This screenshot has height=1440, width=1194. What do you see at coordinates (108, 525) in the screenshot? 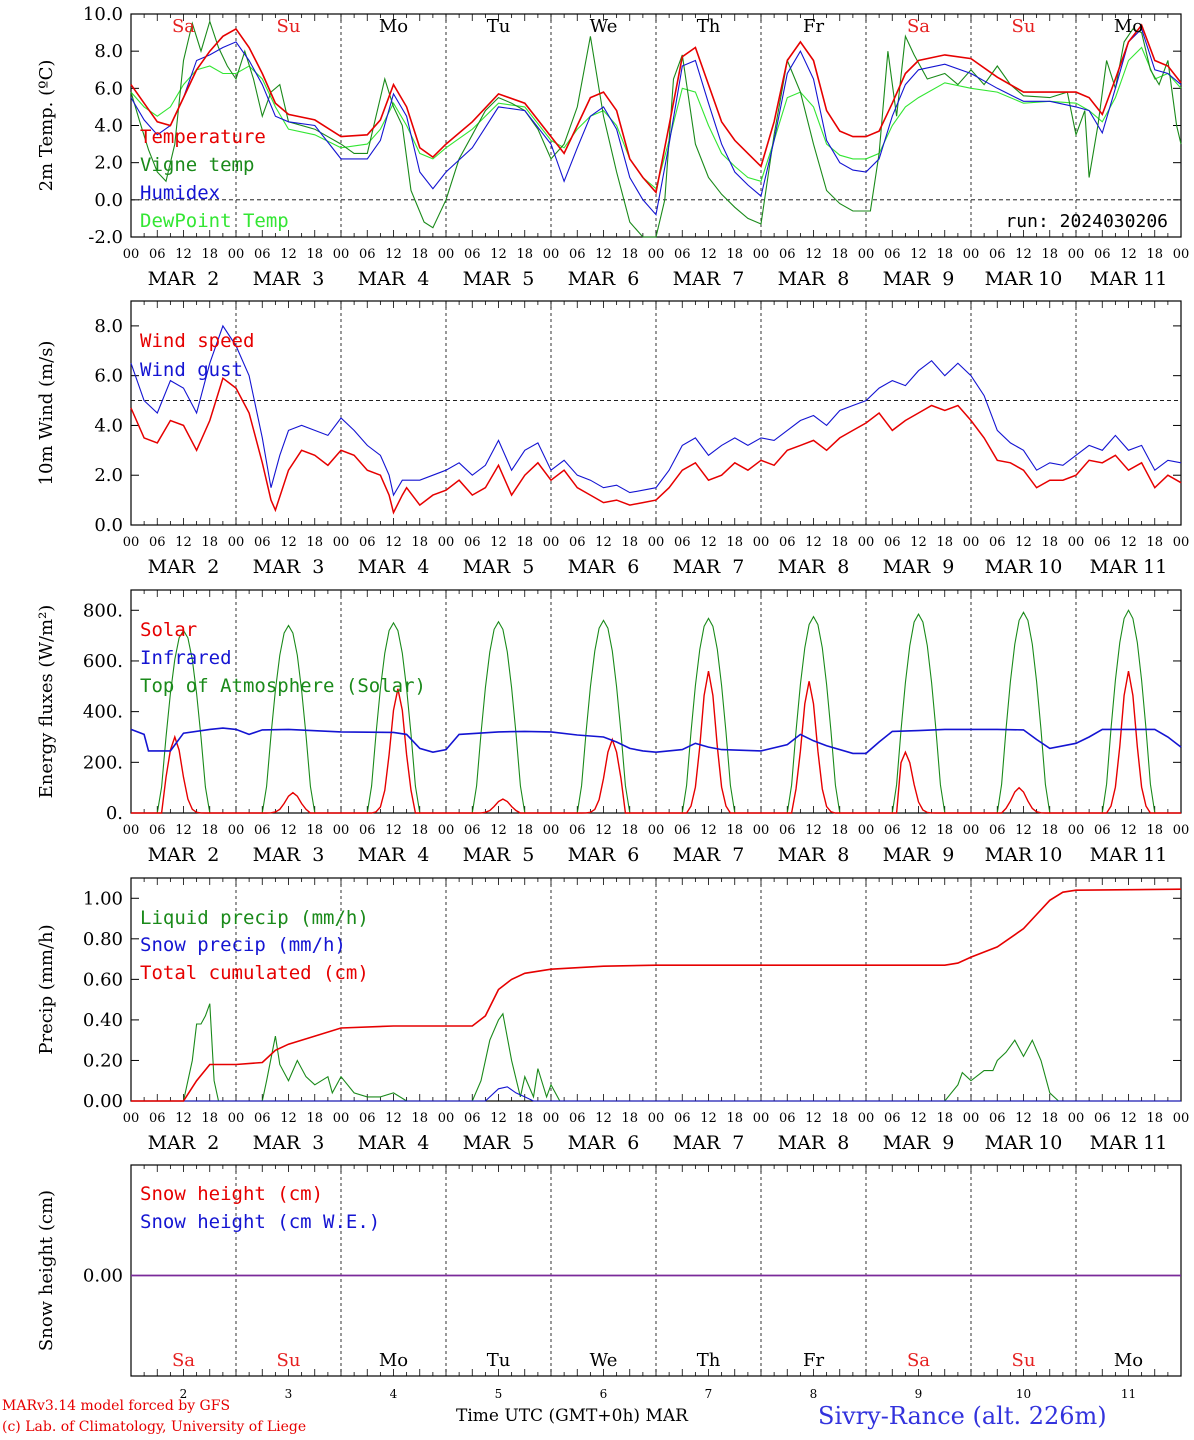
I see `y-tick-label-wind: 0.0` at bounding box center [108, 525].